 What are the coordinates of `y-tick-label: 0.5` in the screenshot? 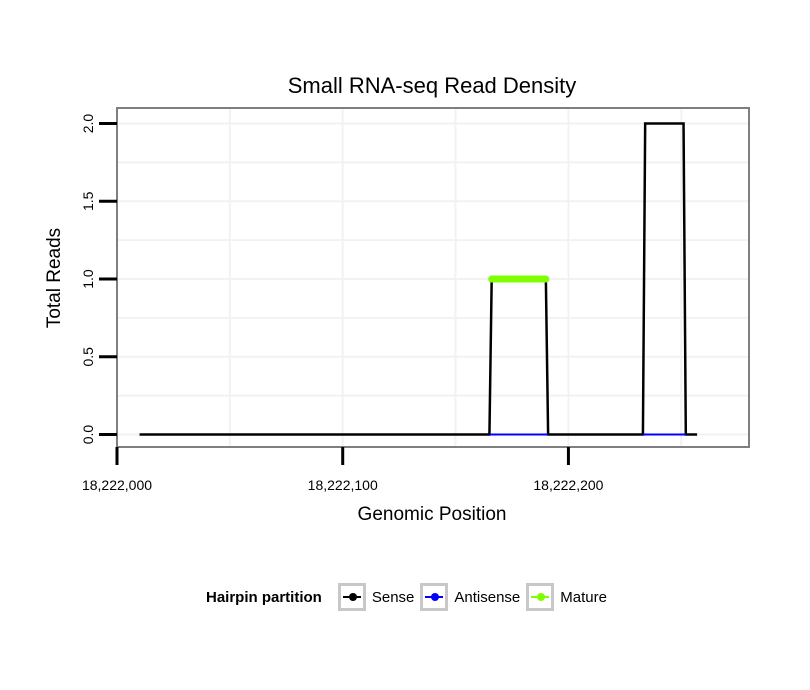 It's located at (88, 357).